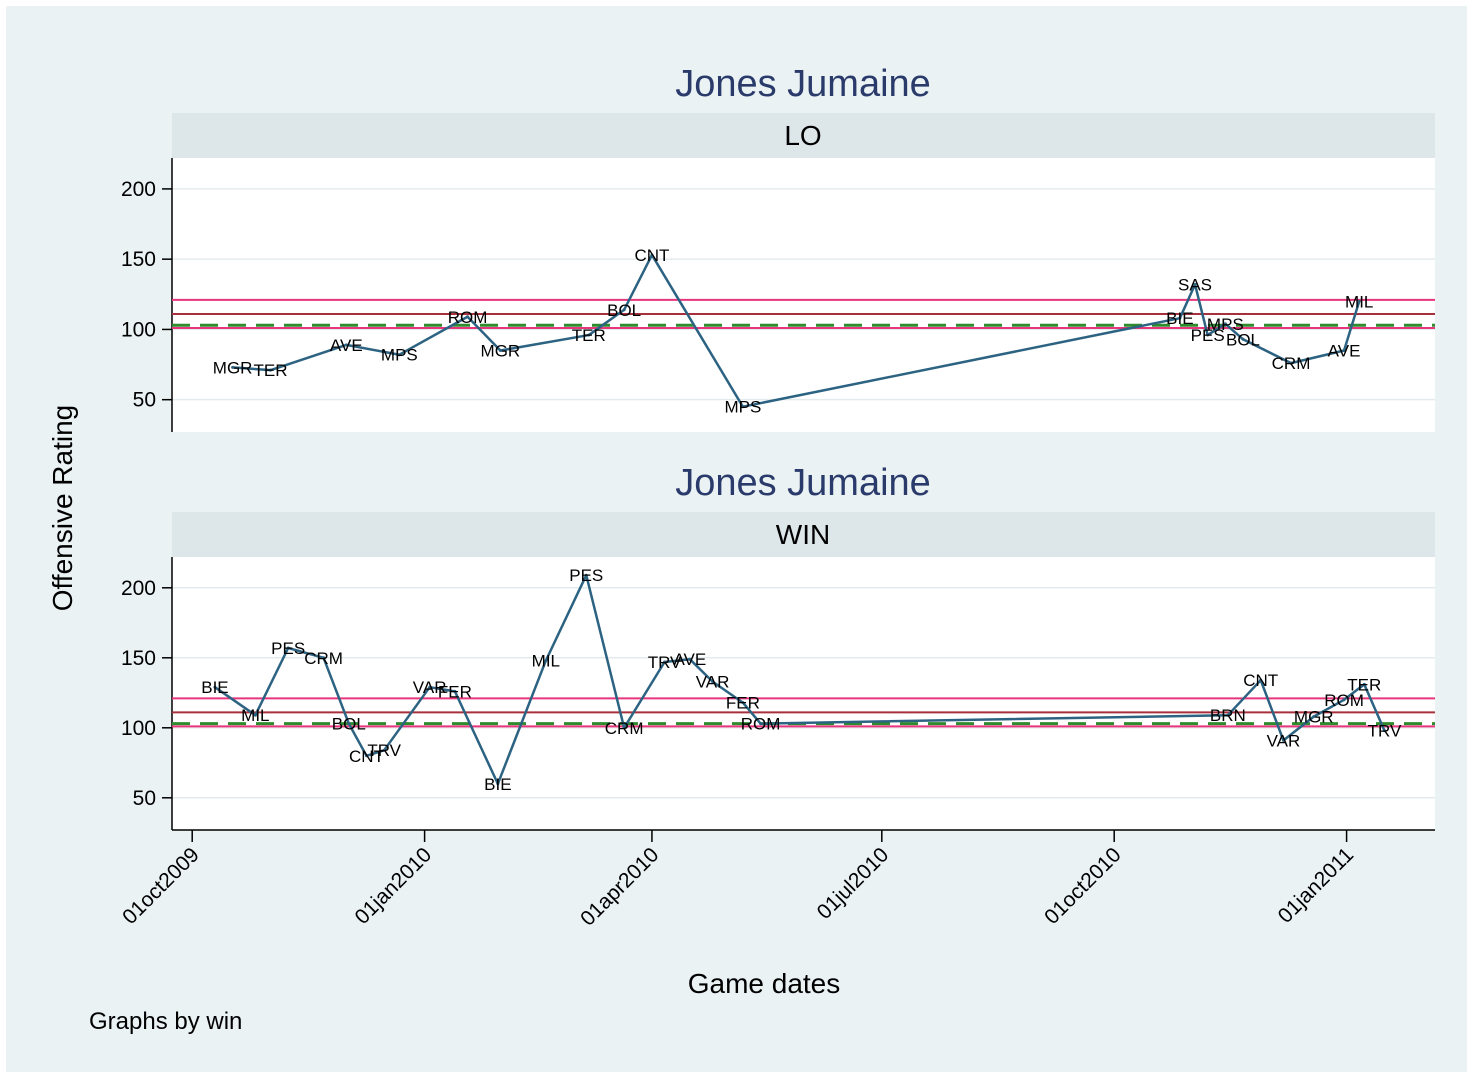 Image resolution: width=1473 pixels, height=1078 pixels. Describe the element at coordinates (161, 886) in the screenshot. I see `x-tick-label: 01oct2009` at that location.